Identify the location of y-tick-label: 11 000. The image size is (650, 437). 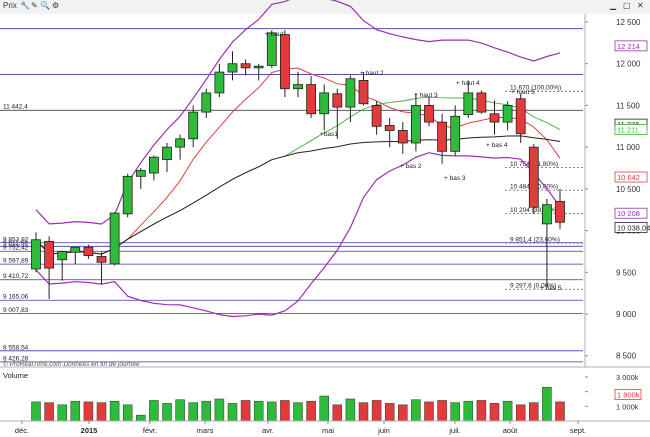
(628, 147).